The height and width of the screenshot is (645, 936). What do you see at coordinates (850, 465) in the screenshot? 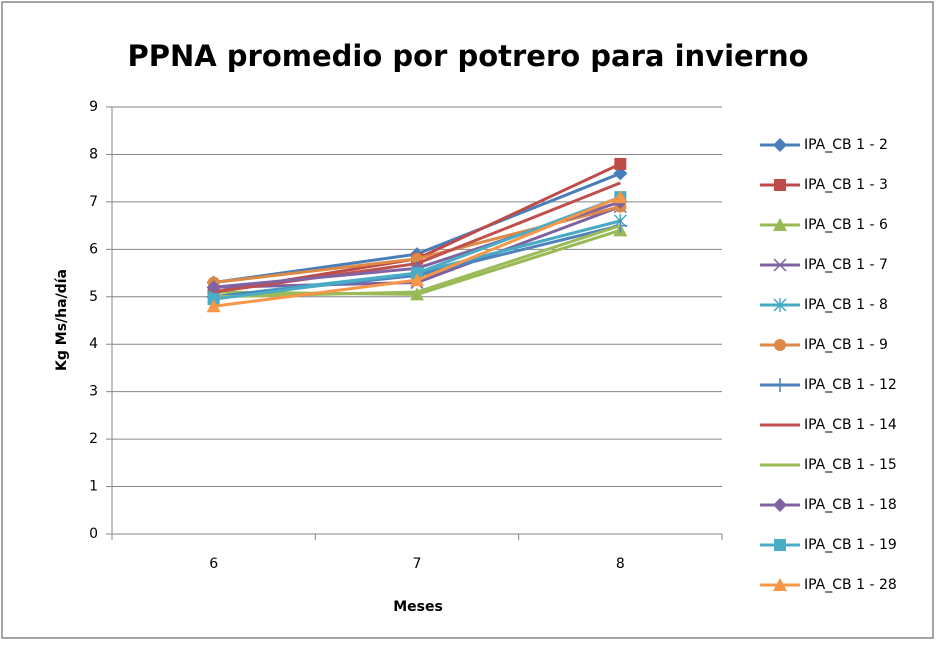
I see `legend-label: IPA_CB 1 - 15` at bounding box center [850, 465].